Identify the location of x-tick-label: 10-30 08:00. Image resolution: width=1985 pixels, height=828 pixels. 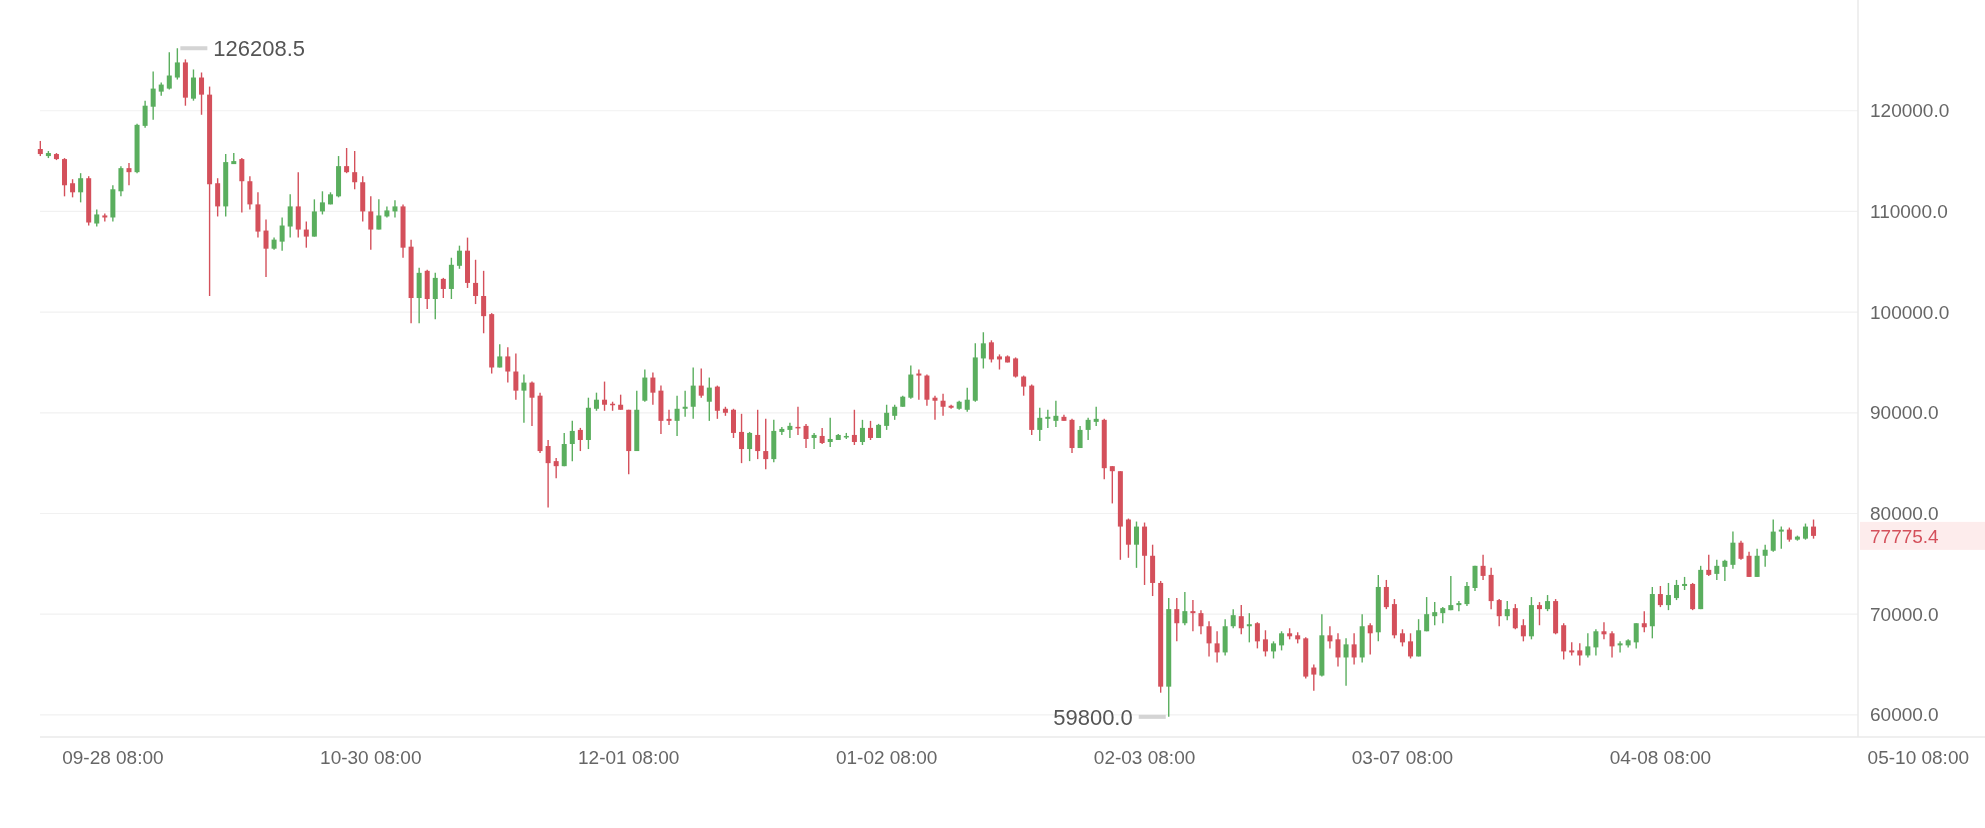
(371, 758).